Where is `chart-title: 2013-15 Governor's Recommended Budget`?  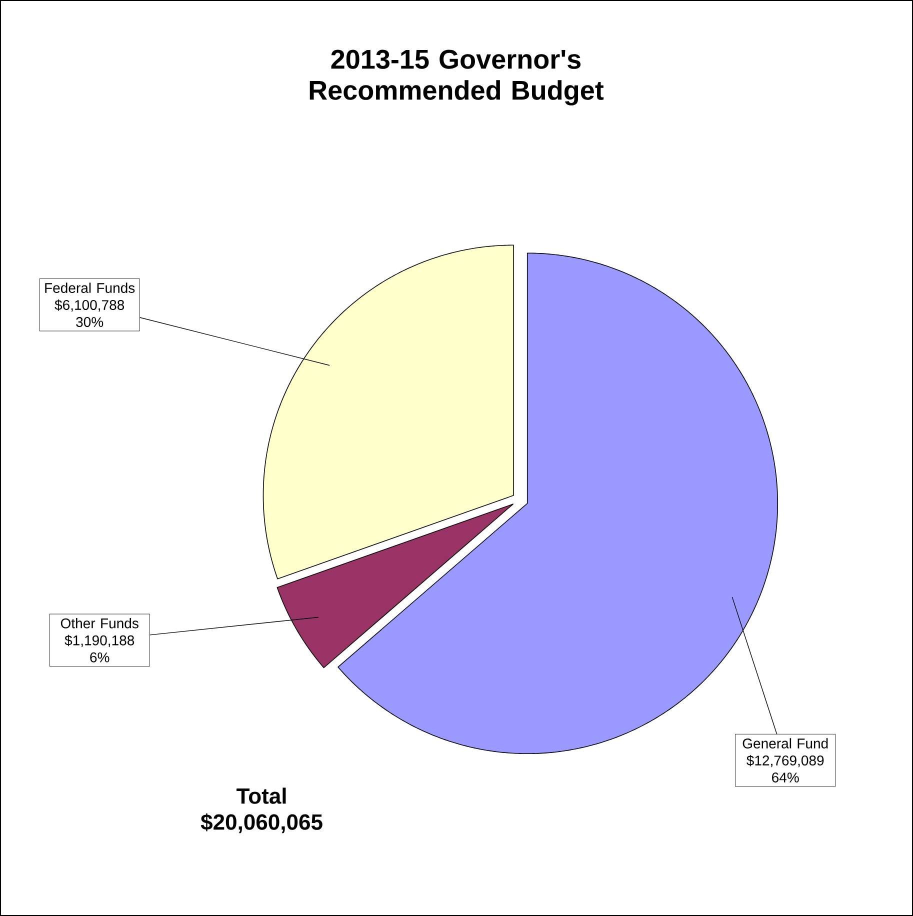 chart-title: 2013-15 Governor's Recommended Budget is located at coordinates (457, 78).